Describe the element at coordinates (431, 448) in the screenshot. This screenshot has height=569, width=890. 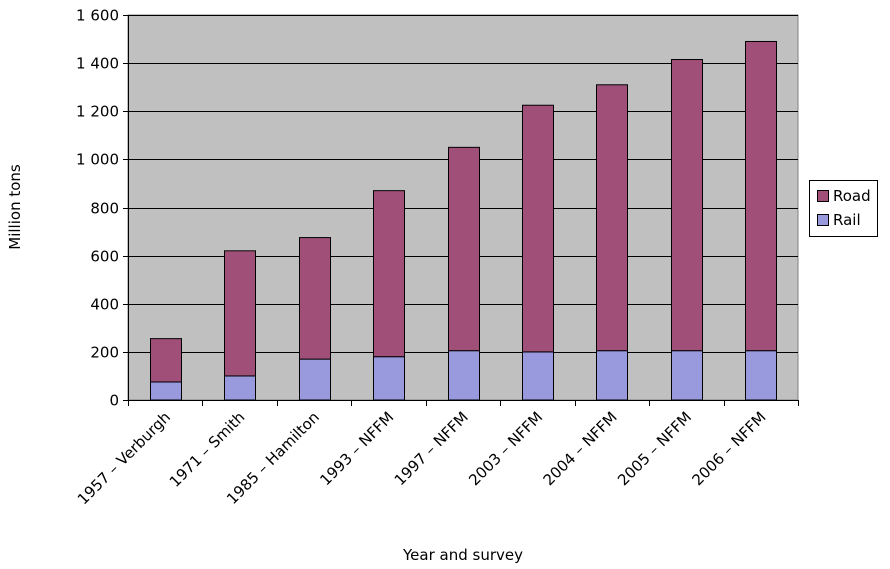
I see `x-tick-label: 1997 – NFFM` at that location.